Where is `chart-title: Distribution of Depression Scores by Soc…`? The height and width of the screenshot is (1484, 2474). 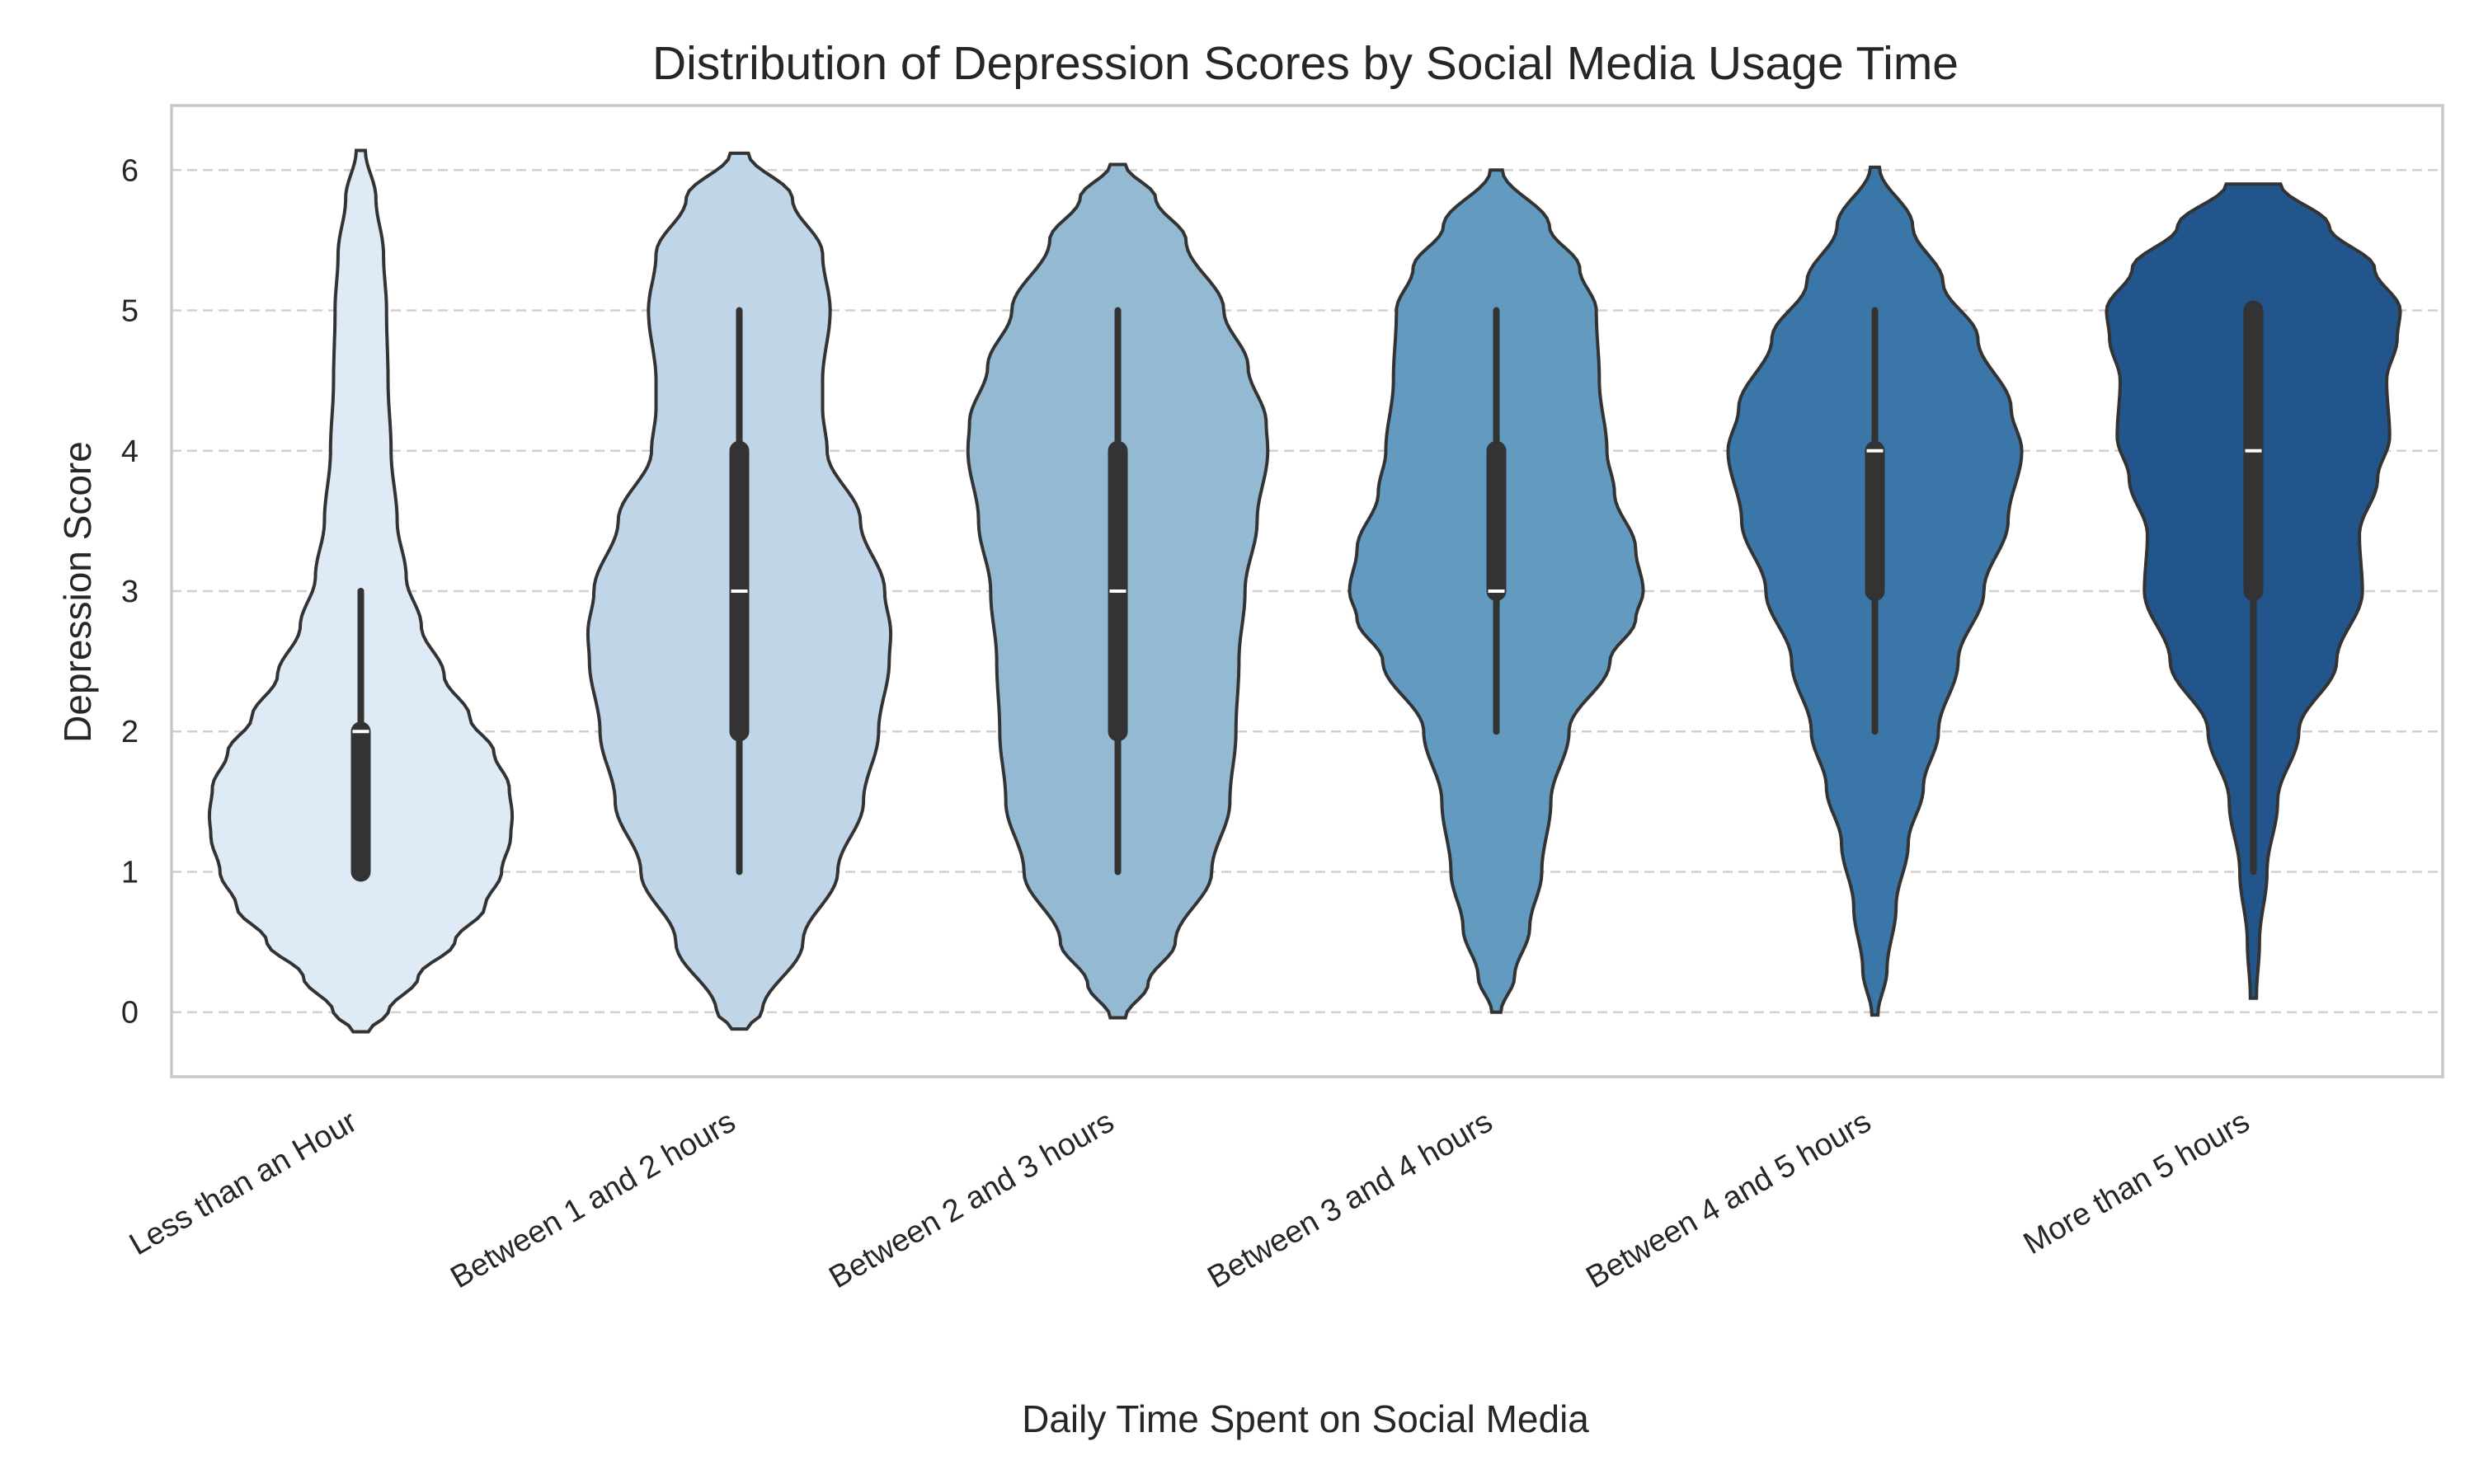 chart-title: Distribution of Depression Scores by Soc… is located at coordinates (1305, 63).